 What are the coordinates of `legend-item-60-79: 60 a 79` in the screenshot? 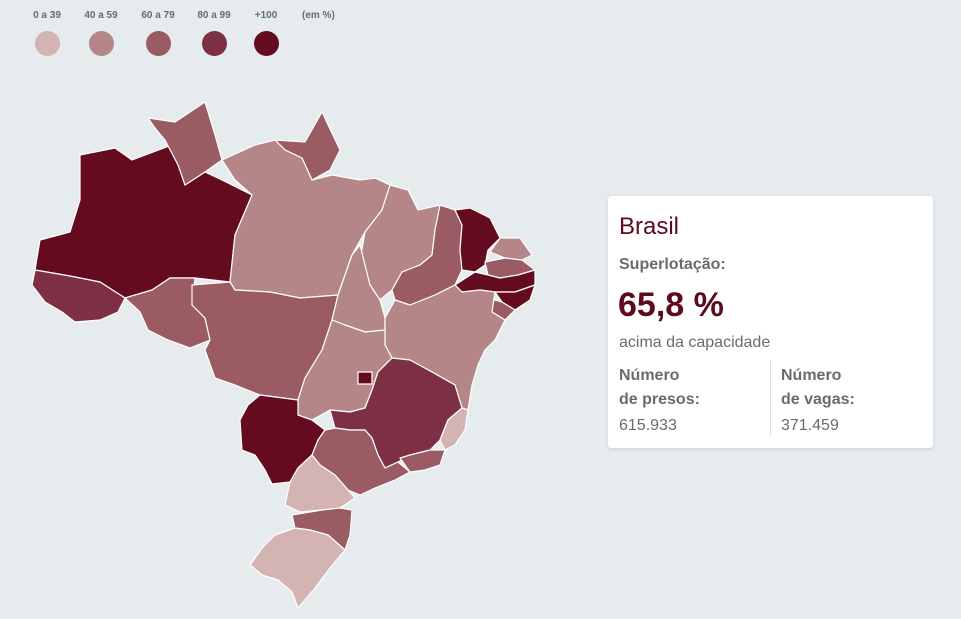 It's located at (158, 33).